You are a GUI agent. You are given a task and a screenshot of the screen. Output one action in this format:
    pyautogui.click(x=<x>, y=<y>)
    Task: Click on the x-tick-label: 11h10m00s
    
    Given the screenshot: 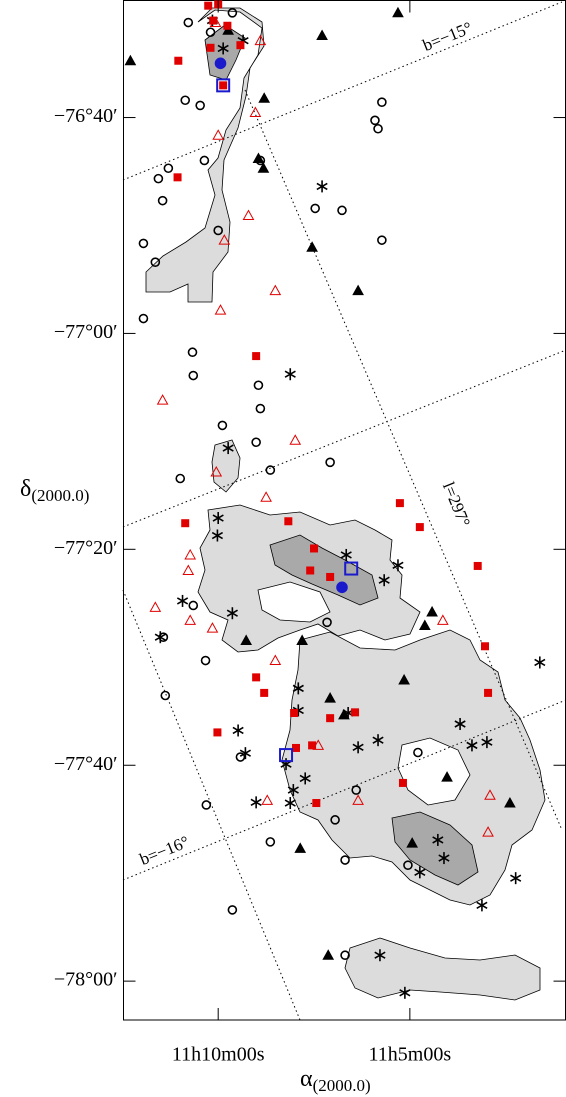 What is the action you would take?
    pyautogui.click(x=218, y=1055)
    